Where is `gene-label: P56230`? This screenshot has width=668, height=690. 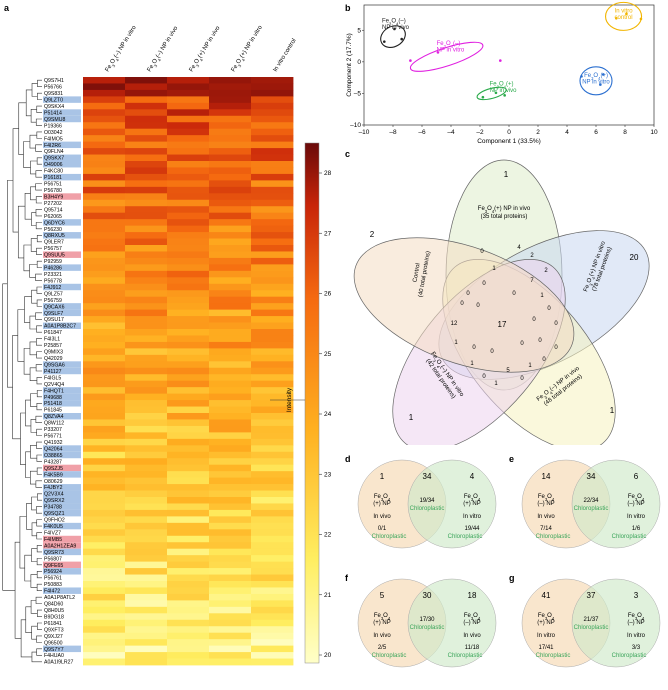
gene-label: P56230 is located at coordinates (53, 230).